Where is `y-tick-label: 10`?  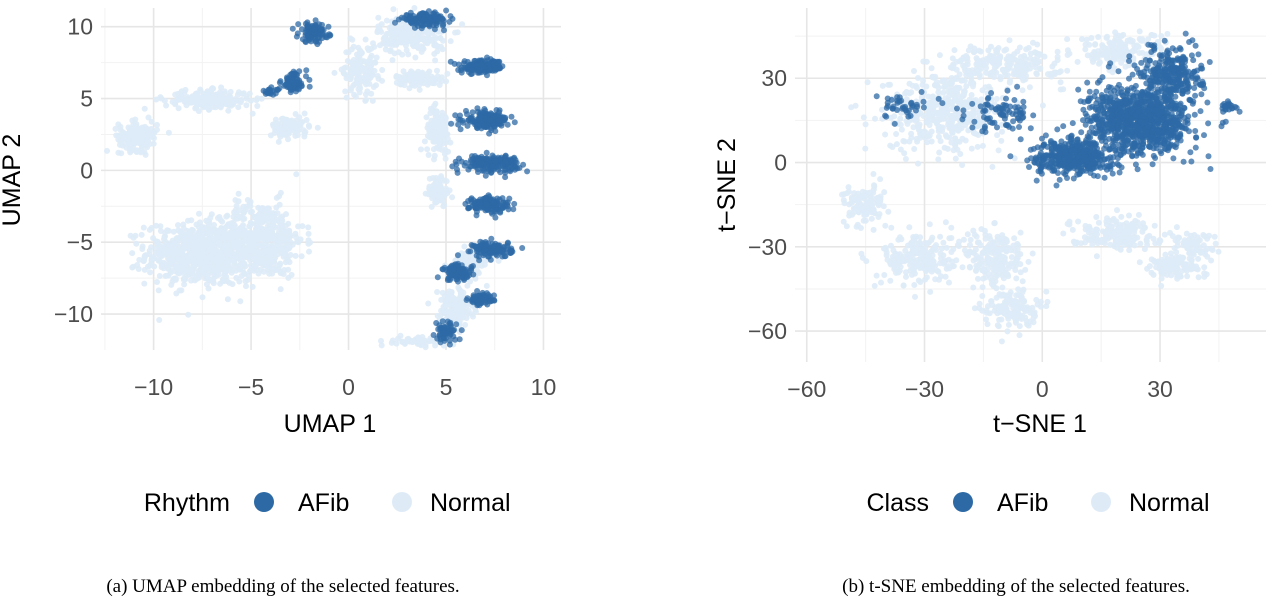 y-tick-label: 10 is located at coordinates (80, 27).